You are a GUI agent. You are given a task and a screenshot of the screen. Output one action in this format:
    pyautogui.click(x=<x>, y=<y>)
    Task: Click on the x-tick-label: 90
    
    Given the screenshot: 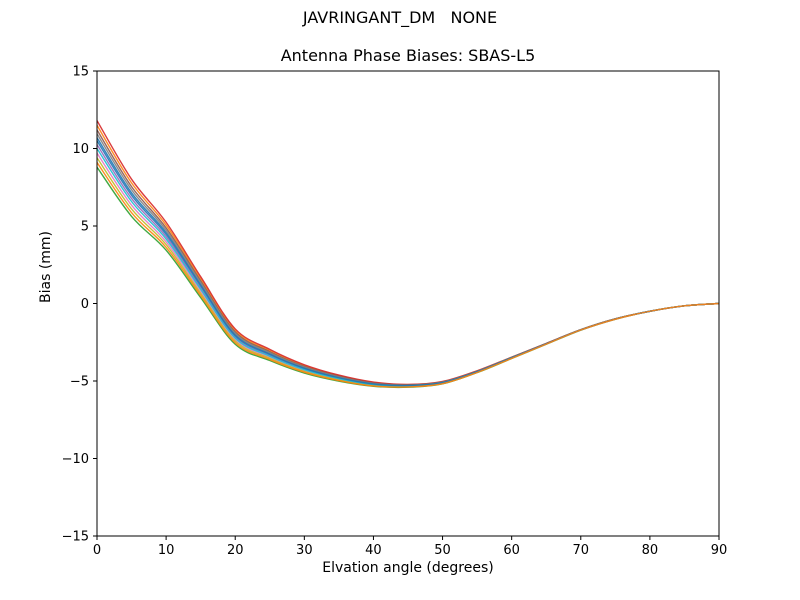 What is the action you would take?
    pyautogui.click(x=719, y=550)
    